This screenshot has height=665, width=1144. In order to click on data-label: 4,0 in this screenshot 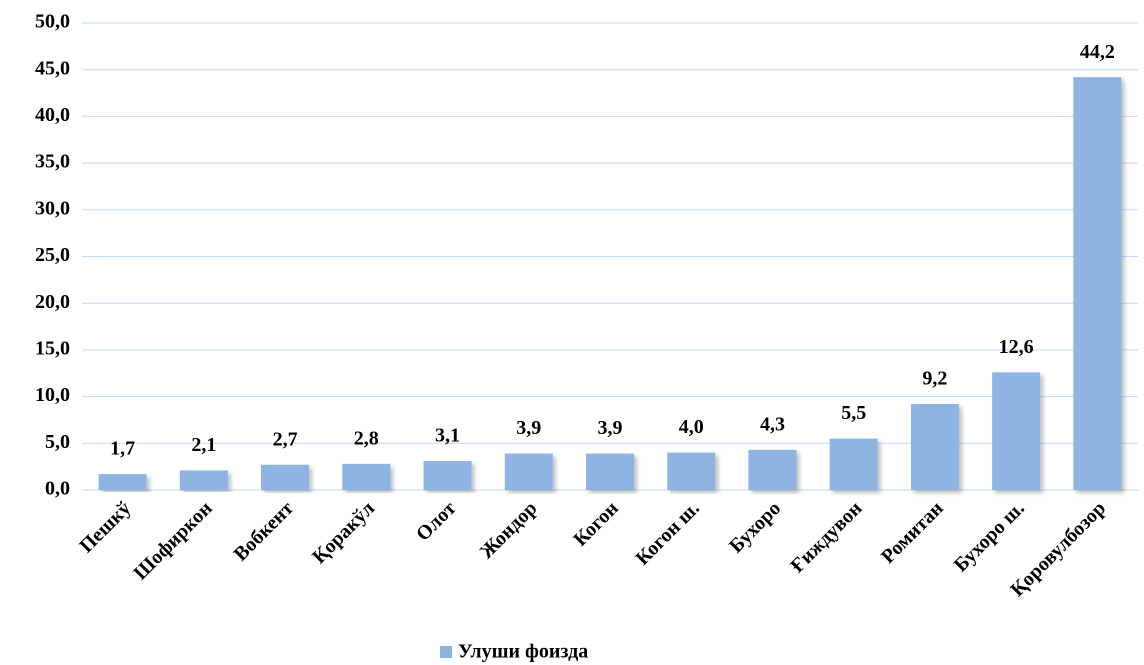, I will do `click(691, 427)`.